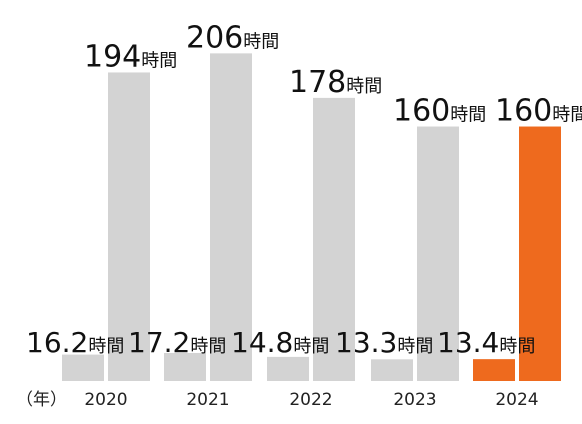  I want to click on data-label-large-2024: 160時間, so click(538, 111).